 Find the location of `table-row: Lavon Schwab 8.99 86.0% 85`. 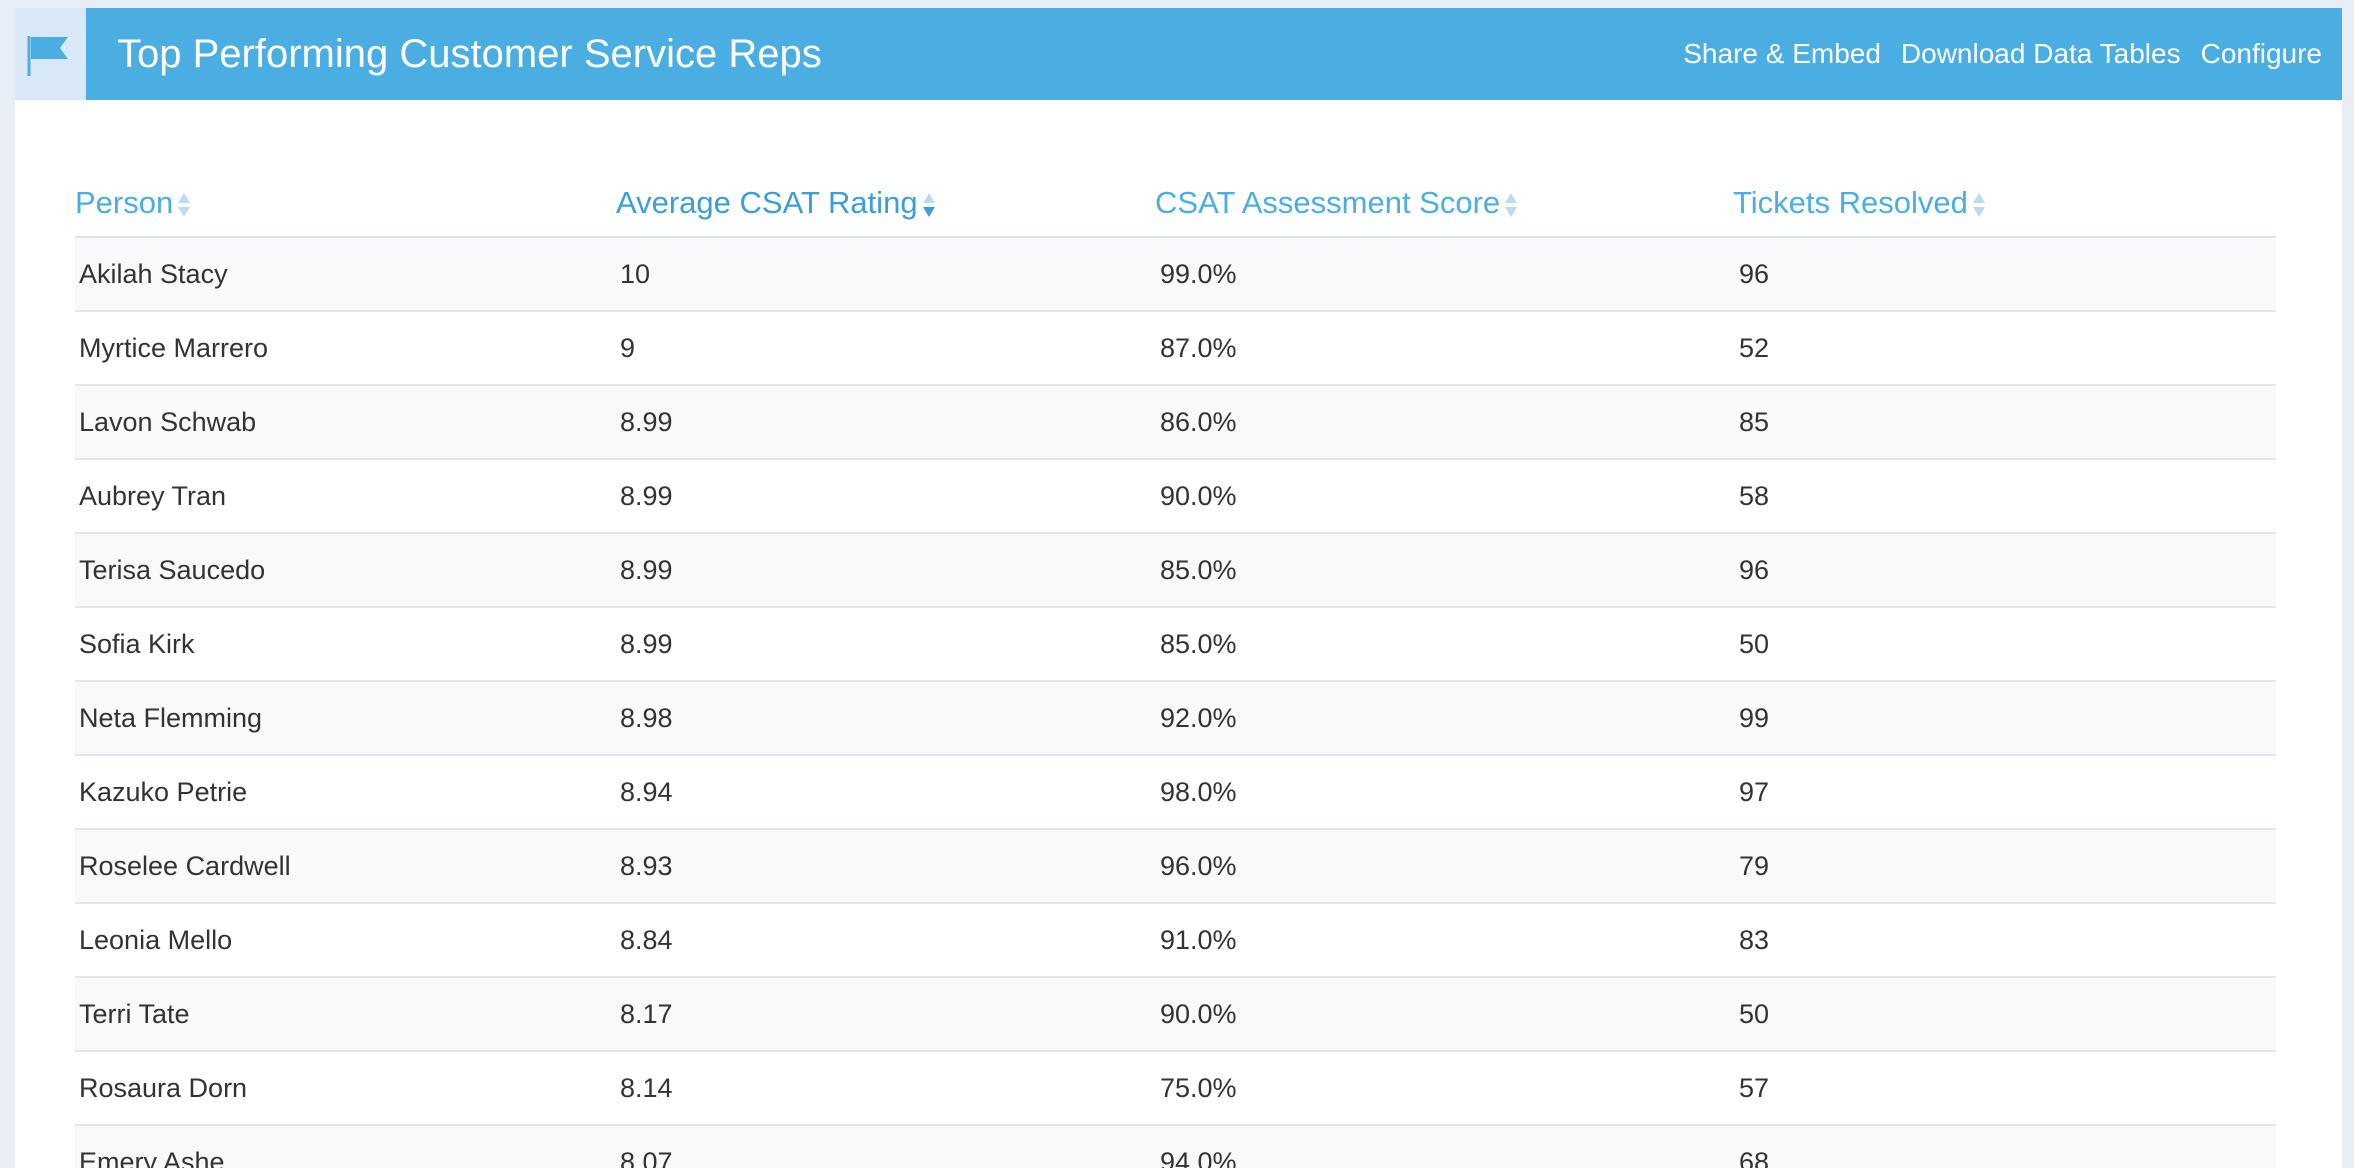

table-row: Lavon Schwab 8.99 86.0% 85 is located at coordinates (1175, 423).